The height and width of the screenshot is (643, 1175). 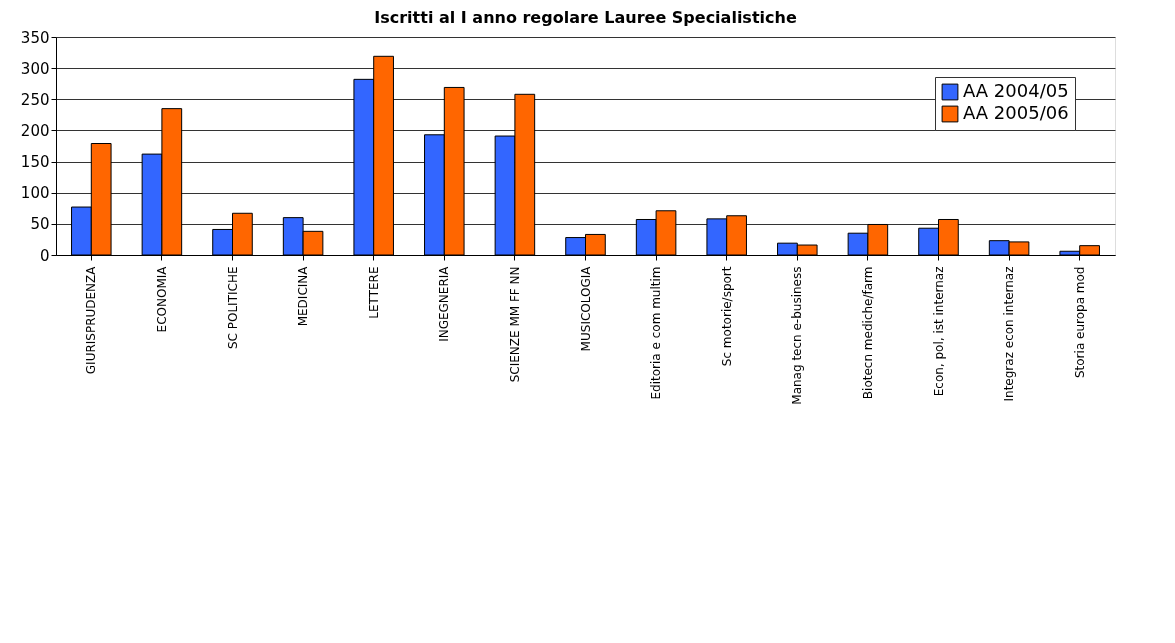 I want to click on x-tick-label: Integraz econ internaz, so click(x=1009, y=334).